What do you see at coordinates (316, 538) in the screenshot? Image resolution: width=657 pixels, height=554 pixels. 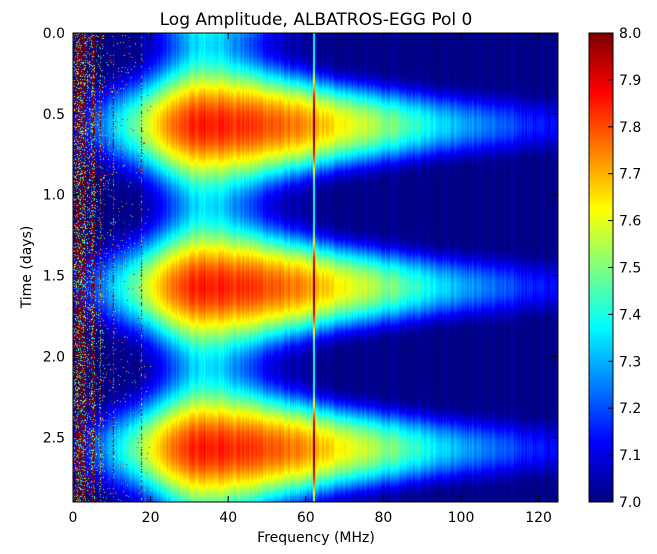 I see `x-axis-label: Frequency (MHz)` at bounding box center [316, 538].